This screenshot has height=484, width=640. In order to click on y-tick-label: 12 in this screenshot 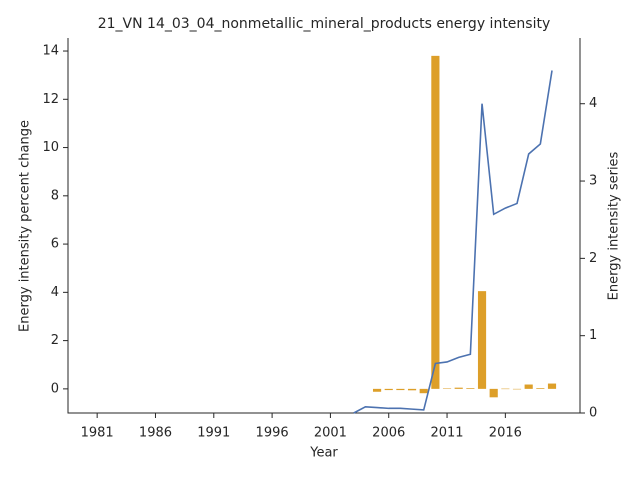, I will do `click(50, 99)`.